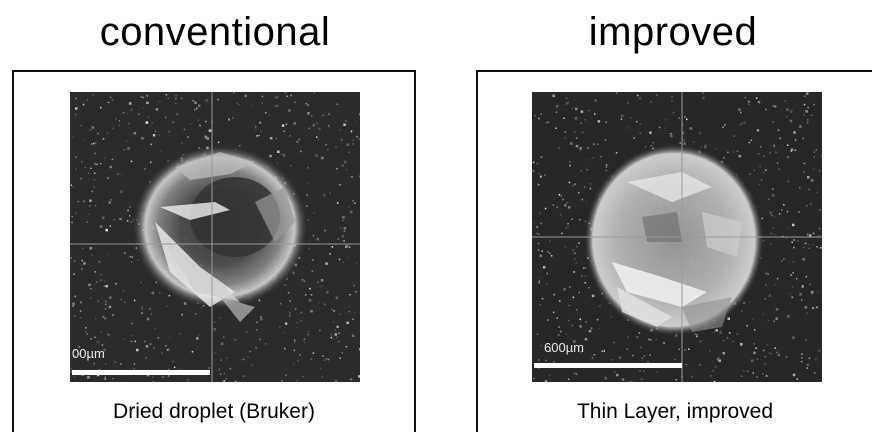 Image resolution: width=872 pixels, height=432 pixels. Describe the element at coordinates (88, 353) in the screenshot. I see `scale-label: 00µm` at that location.